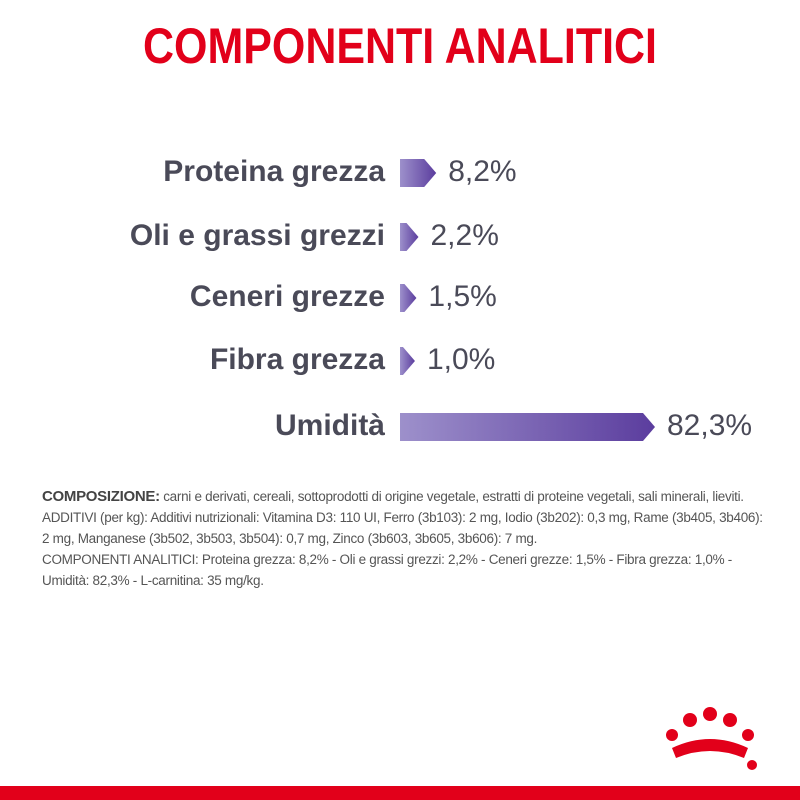  Describe the element at coordinates (462, 296) in the screenshot. I see `value-label: 1,5%` at that location.